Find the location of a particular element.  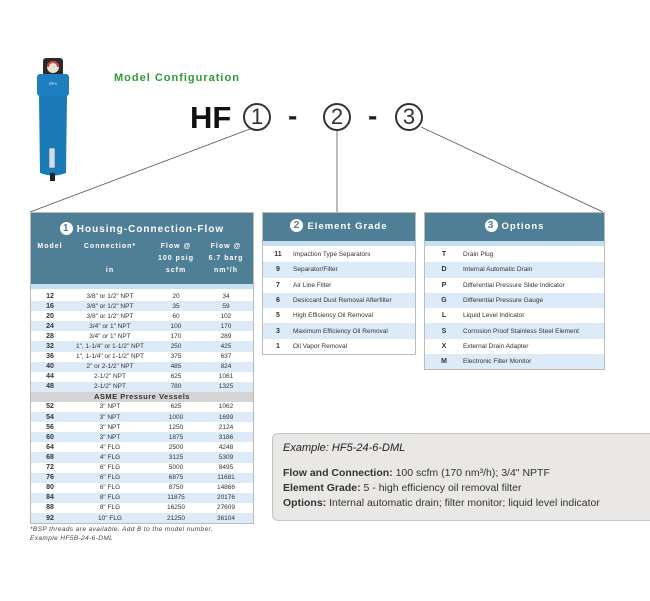

code-cell: 36 is located at coordinates (50, 357).